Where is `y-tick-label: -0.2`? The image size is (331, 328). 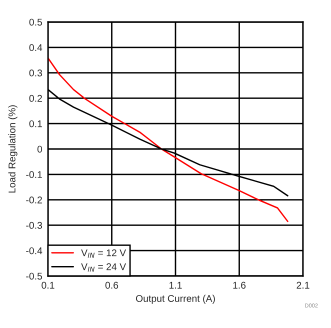 y-tick-label: -0.2 is located at coordinates (34, 200).